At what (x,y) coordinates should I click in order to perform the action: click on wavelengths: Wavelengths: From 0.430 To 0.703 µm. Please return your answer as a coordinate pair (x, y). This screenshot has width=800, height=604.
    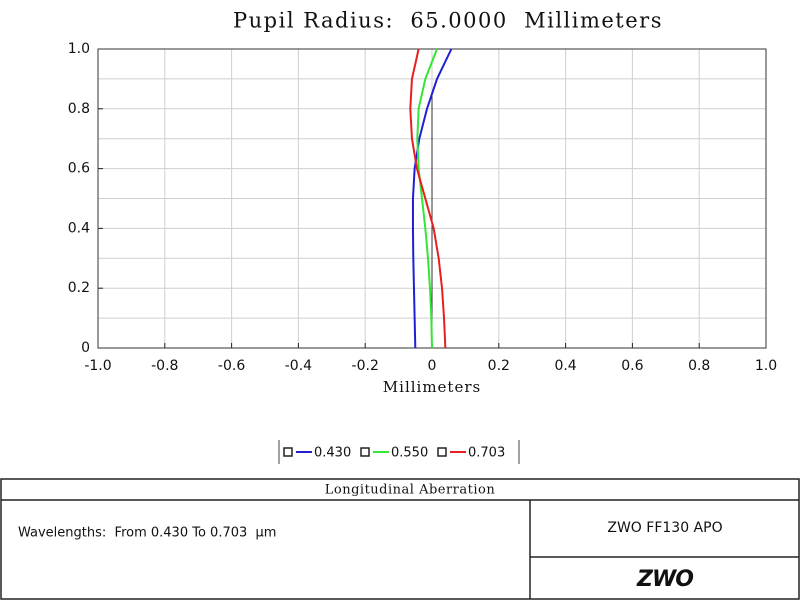
    Looking at the image, I should click on (147, 533).